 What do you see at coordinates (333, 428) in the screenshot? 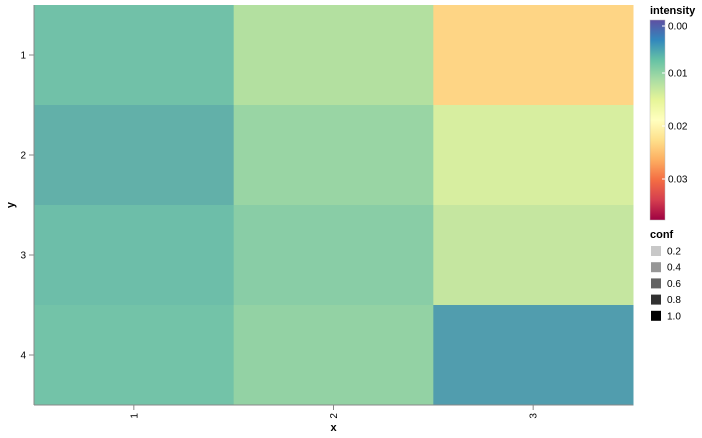
I see `x-axis-title: x` at bounding box center [333, 428].